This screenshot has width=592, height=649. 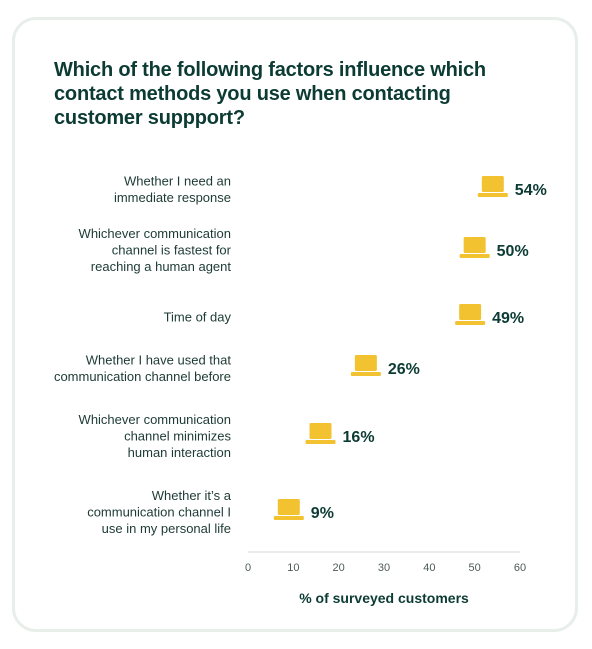 What do you see at coordinates (161, 266) in the screenshot?
I see `category-label-line: reaching a human agent` at bounding box center [161, 266].